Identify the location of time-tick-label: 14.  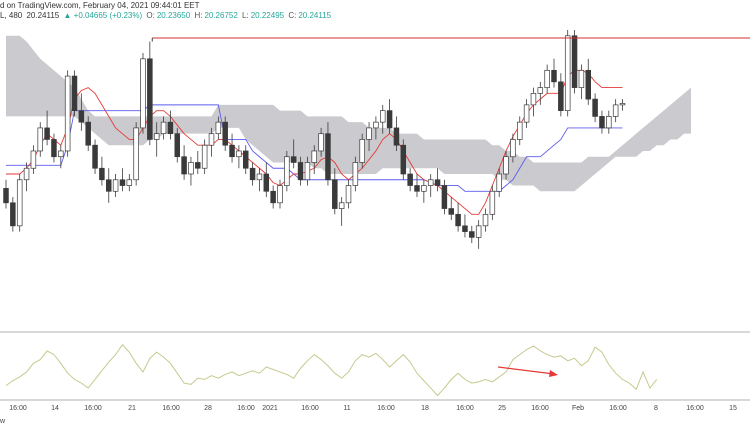
(55, 408).